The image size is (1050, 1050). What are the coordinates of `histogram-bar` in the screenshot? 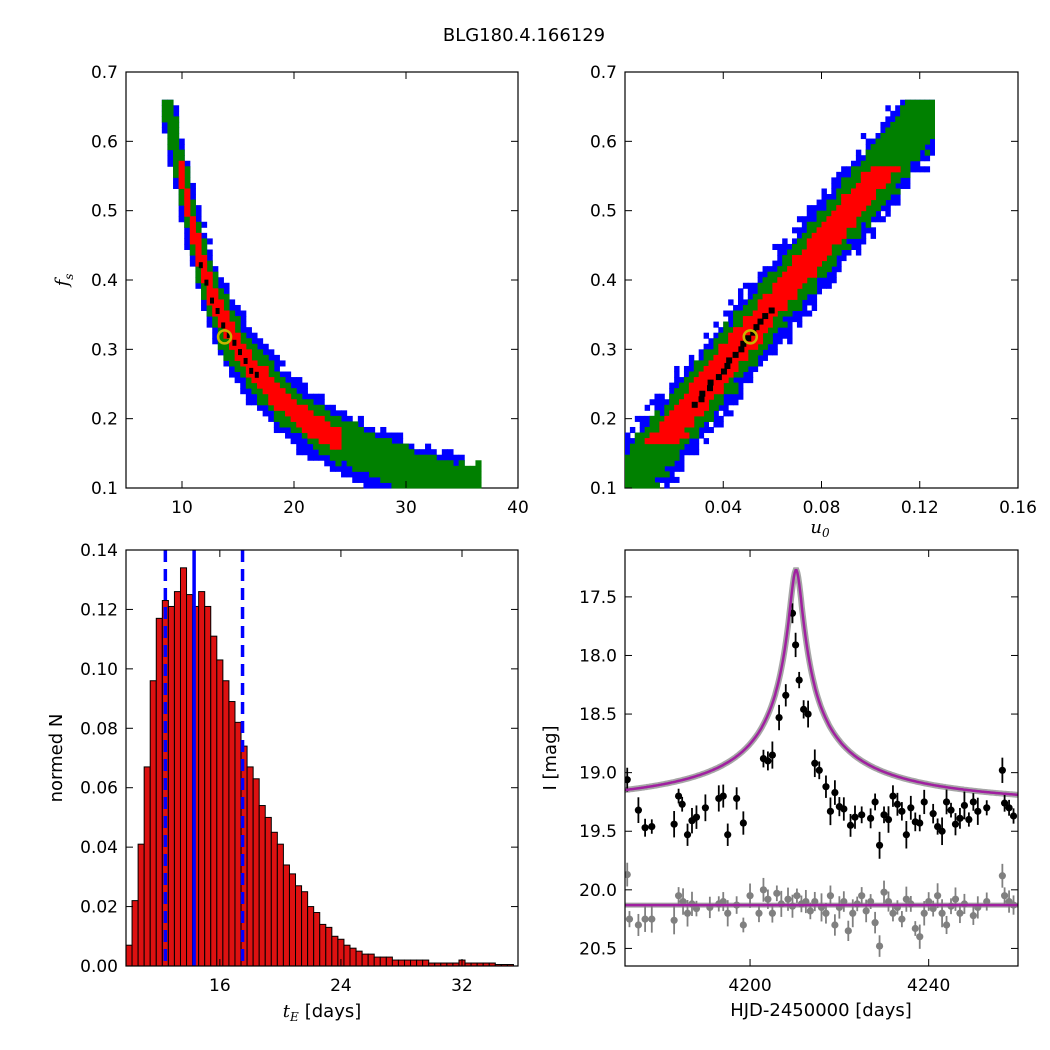 It's located at (202, 779).